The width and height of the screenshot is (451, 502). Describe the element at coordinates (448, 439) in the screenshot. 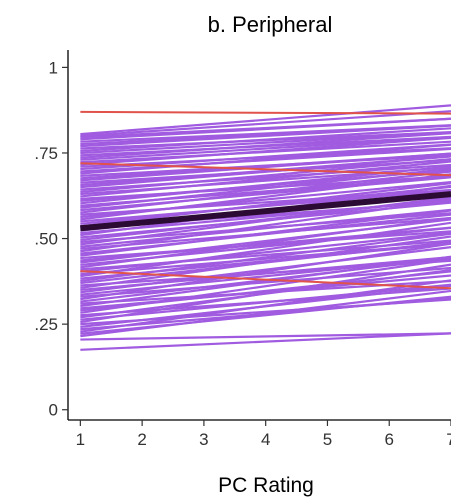

I see `x-tick-label: 7` at that location.